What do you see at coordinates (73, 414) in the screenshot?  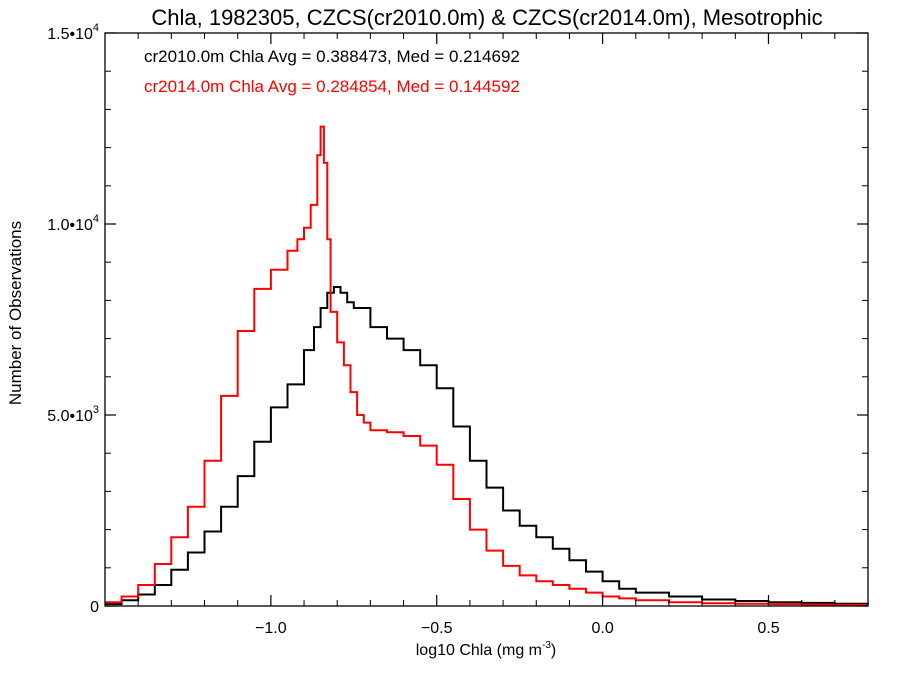 I see `y-tick-label: 5.0•103` at bounding box center [73, 414].